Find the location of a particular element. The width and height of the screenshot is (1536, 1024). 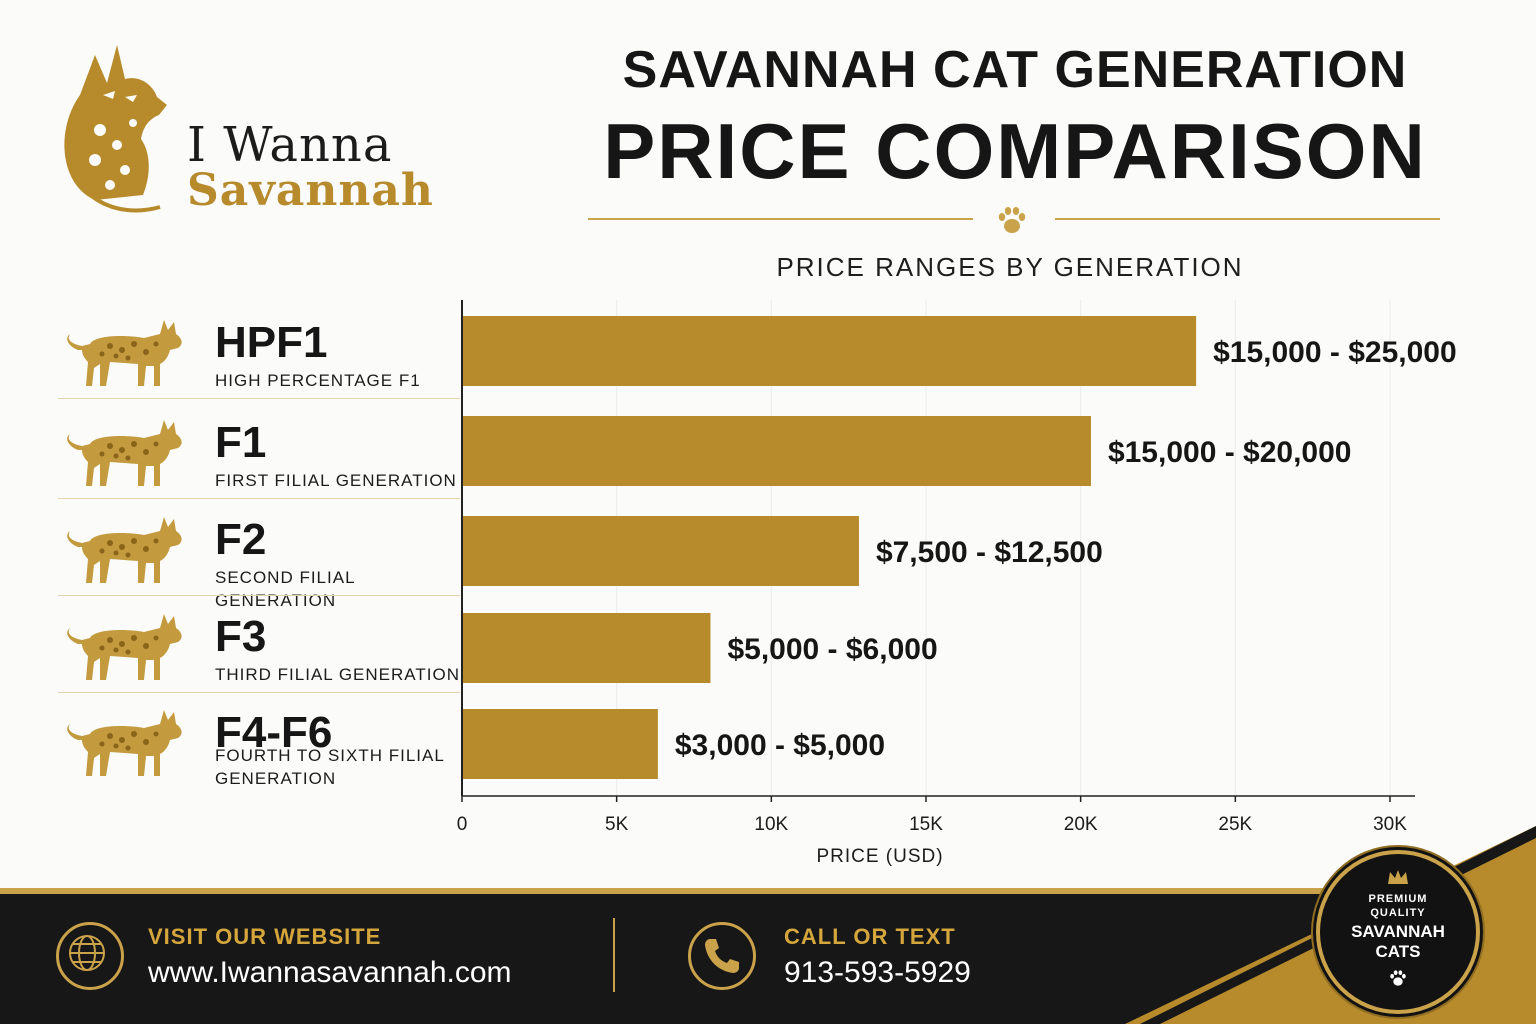

generation-code: F3 is located at coordinates (241, 636).